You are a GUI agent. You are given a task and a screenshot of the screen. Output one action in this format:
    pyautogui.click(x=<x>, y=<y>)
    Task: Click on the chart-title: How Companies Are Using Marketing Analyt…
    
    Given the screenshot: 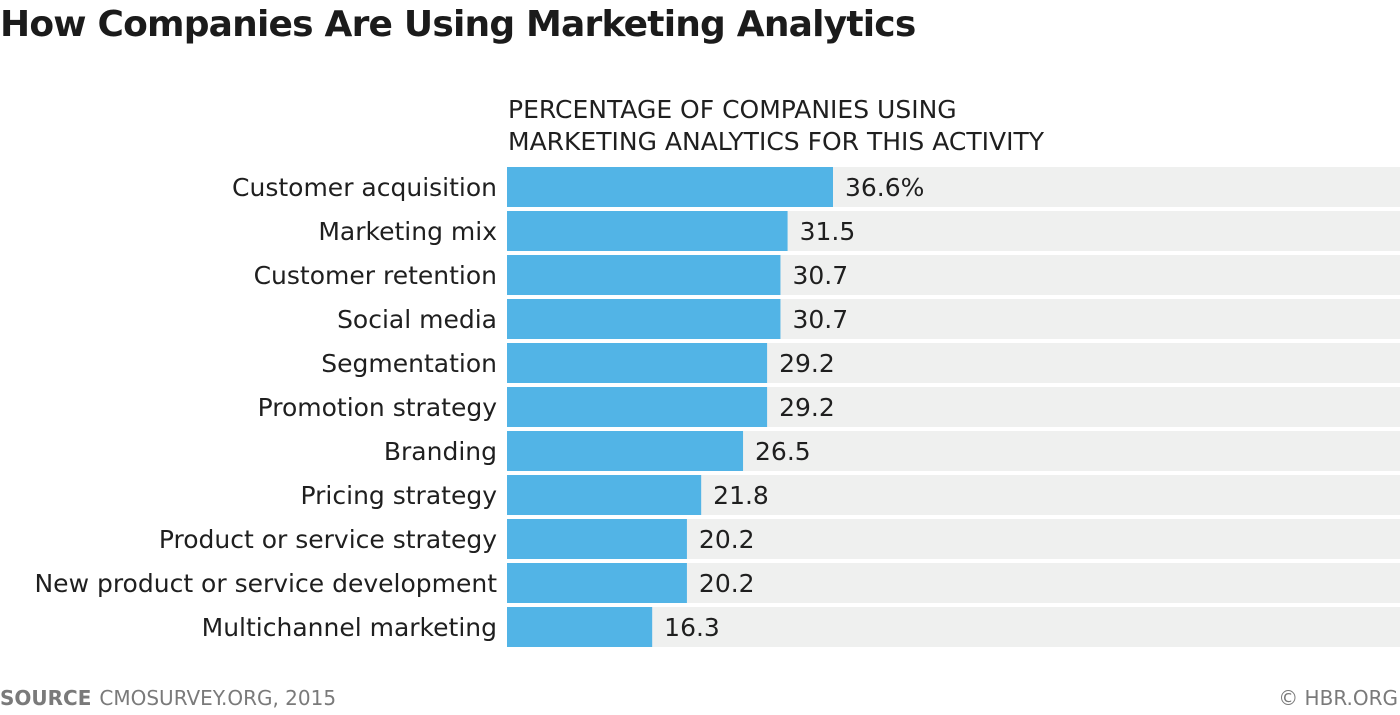 What is the action you would take?
    pyautogui.click(x=458, y=24)
    